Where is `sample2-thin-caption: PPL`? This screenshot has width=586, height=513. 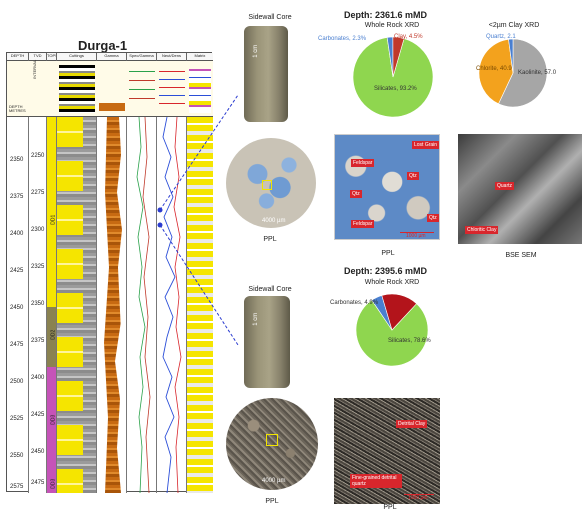 sample2-thin-caption: PPL is located at coordinates (390, 507).